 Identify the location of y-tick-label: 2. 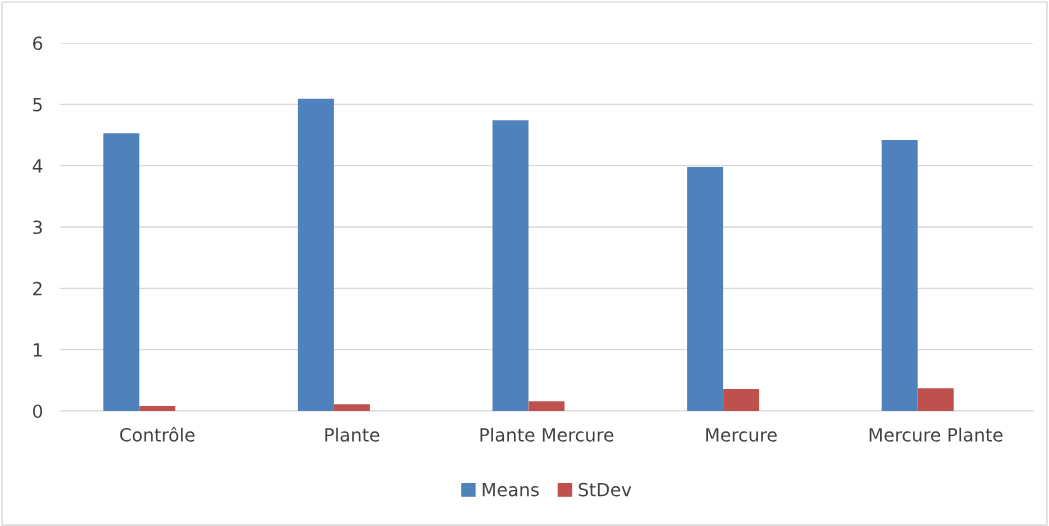
(37, 288).